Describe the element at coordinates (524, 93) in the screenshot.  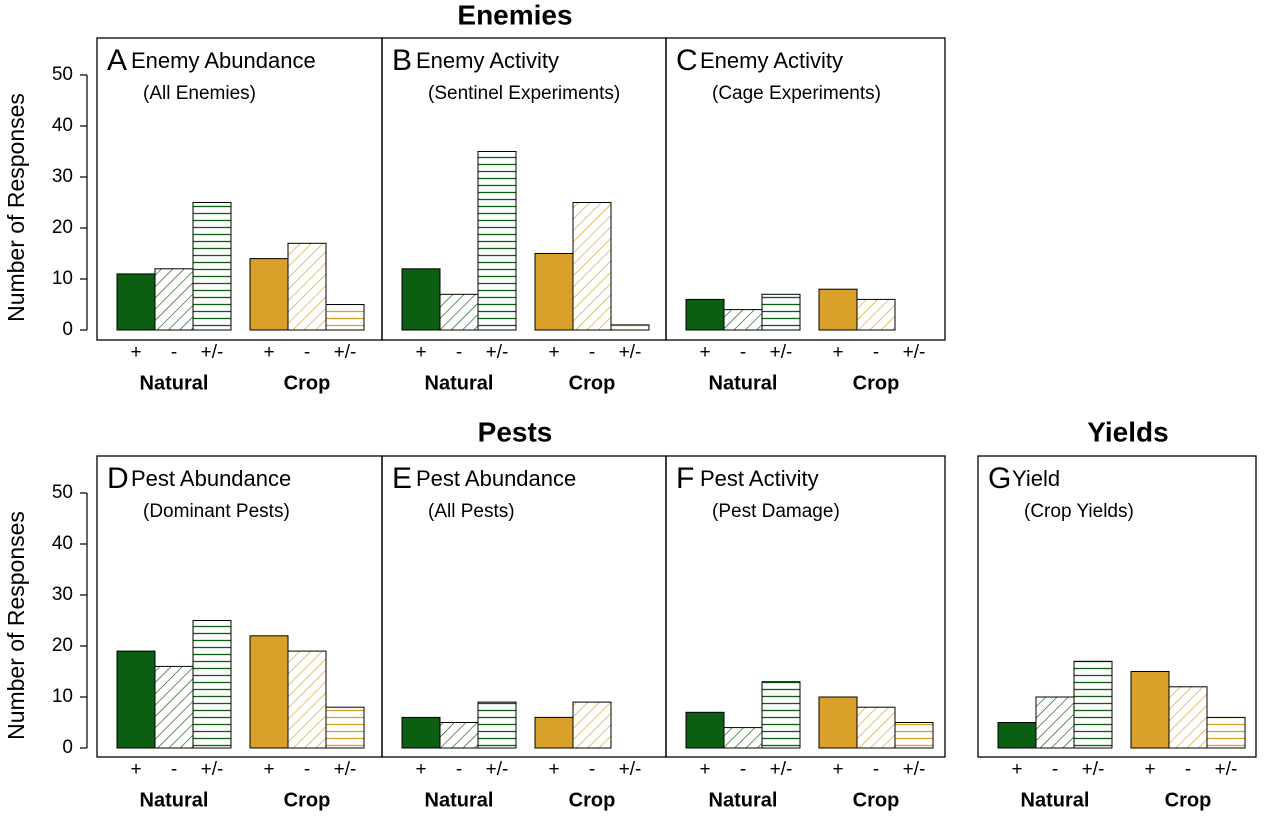
I see `panel-subtitle: (Sentinel Experiments)` at that location.